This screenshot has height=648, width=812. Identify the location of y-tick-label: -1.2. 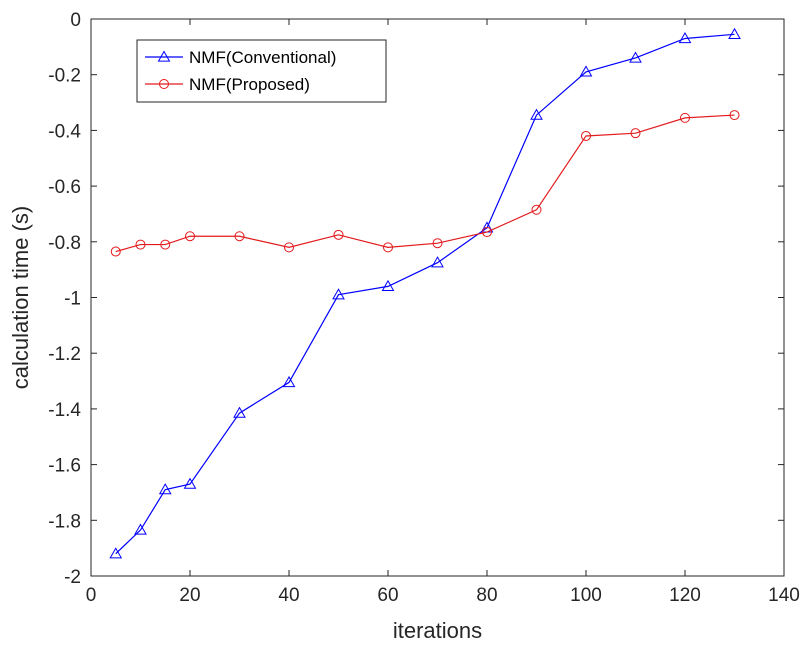
(64, 354).